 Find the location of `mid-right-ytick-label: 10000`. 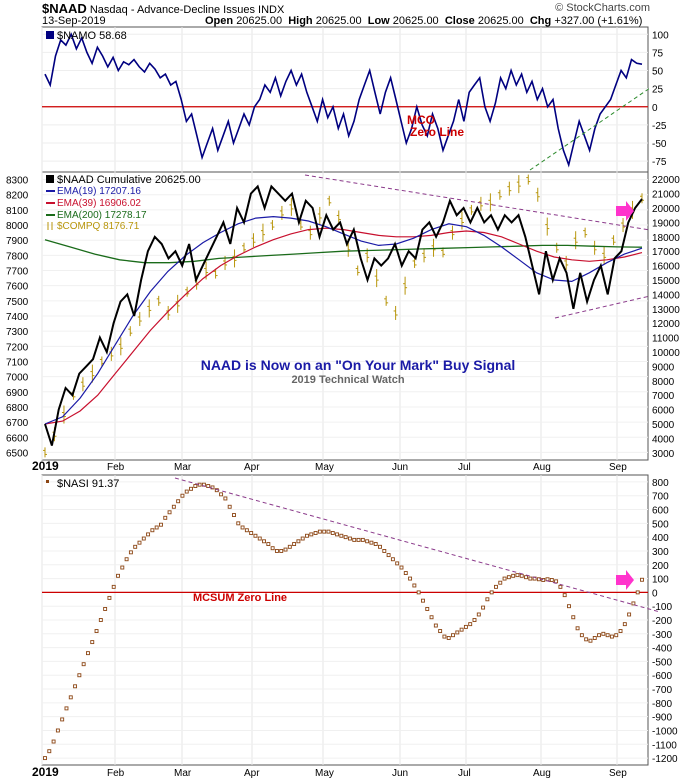

mid-right-ytick-label: 10000 is located at coordinates (666, 353).